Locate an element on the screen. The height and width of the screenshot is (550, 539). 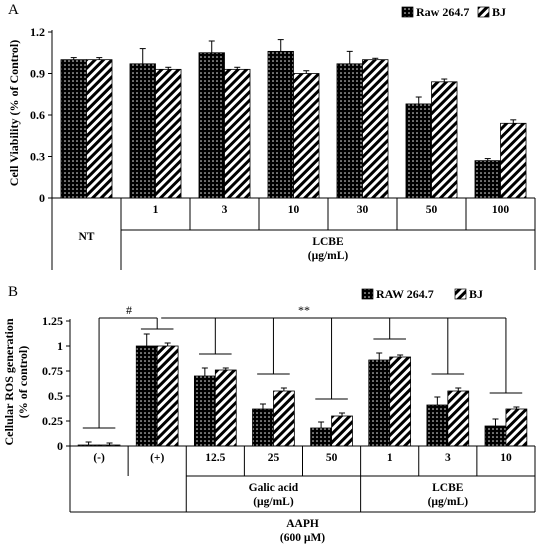
group-label: Galic acid is located at coordinates (274, 488).